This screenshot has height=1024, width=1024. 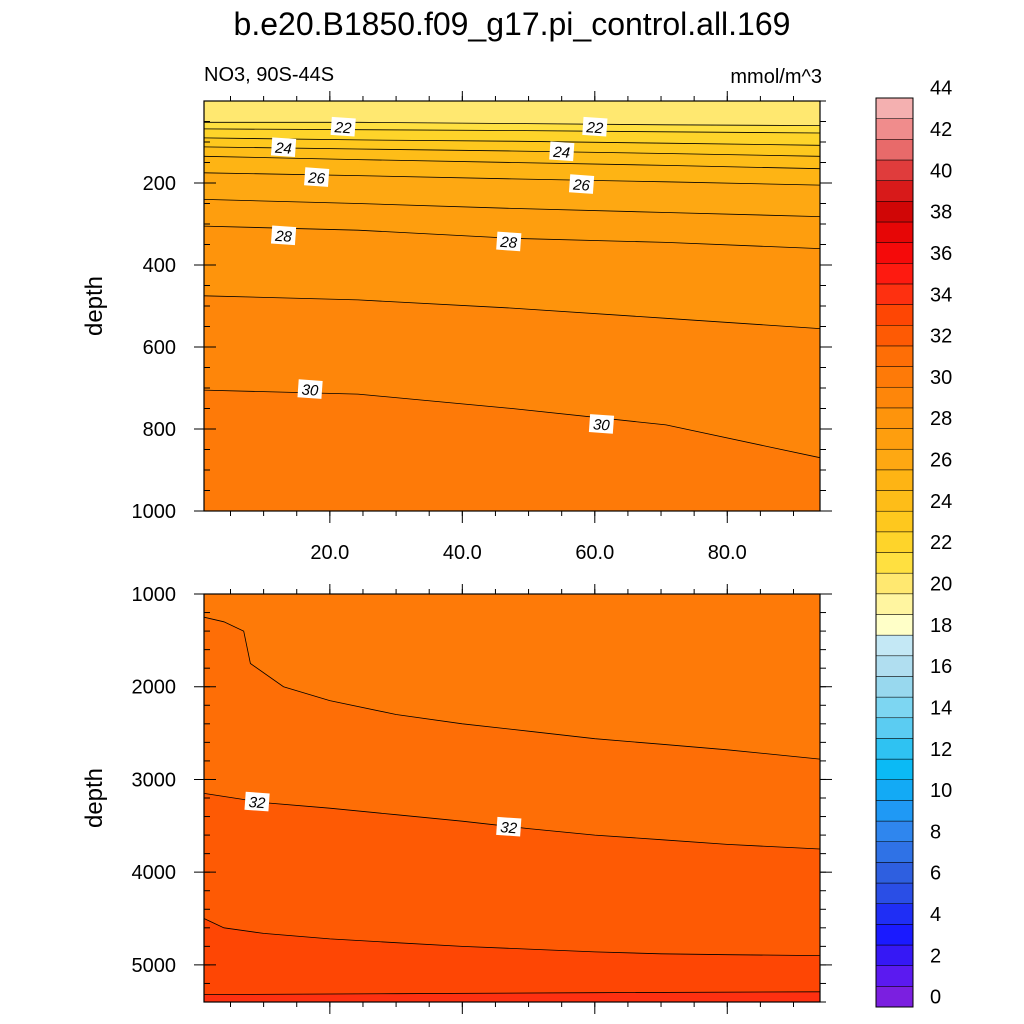 I want to click on y-axis-label: depth, so click(x=94, y=798).